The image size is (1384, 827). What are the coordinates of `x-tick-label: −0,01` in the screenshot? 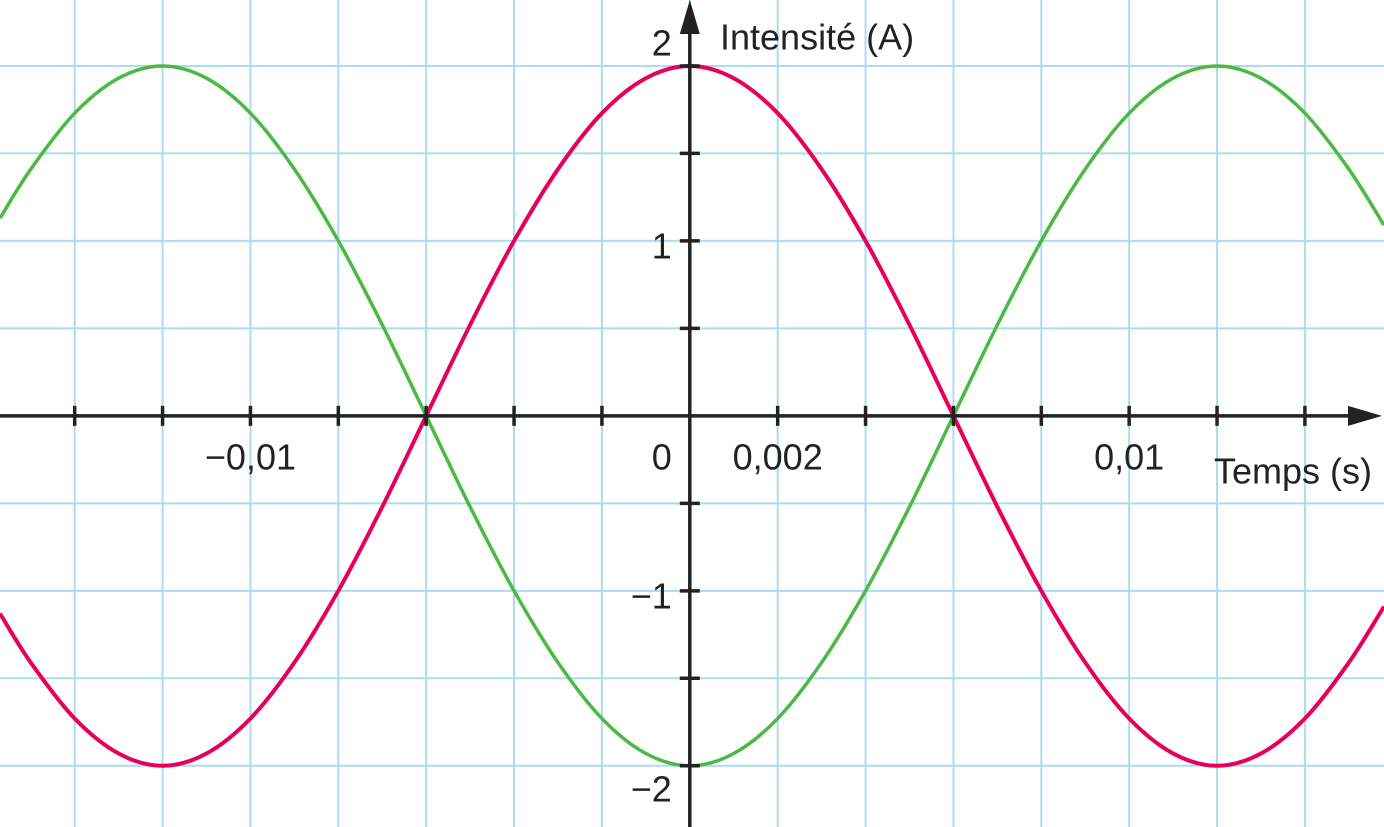 It's located at (250, 456).